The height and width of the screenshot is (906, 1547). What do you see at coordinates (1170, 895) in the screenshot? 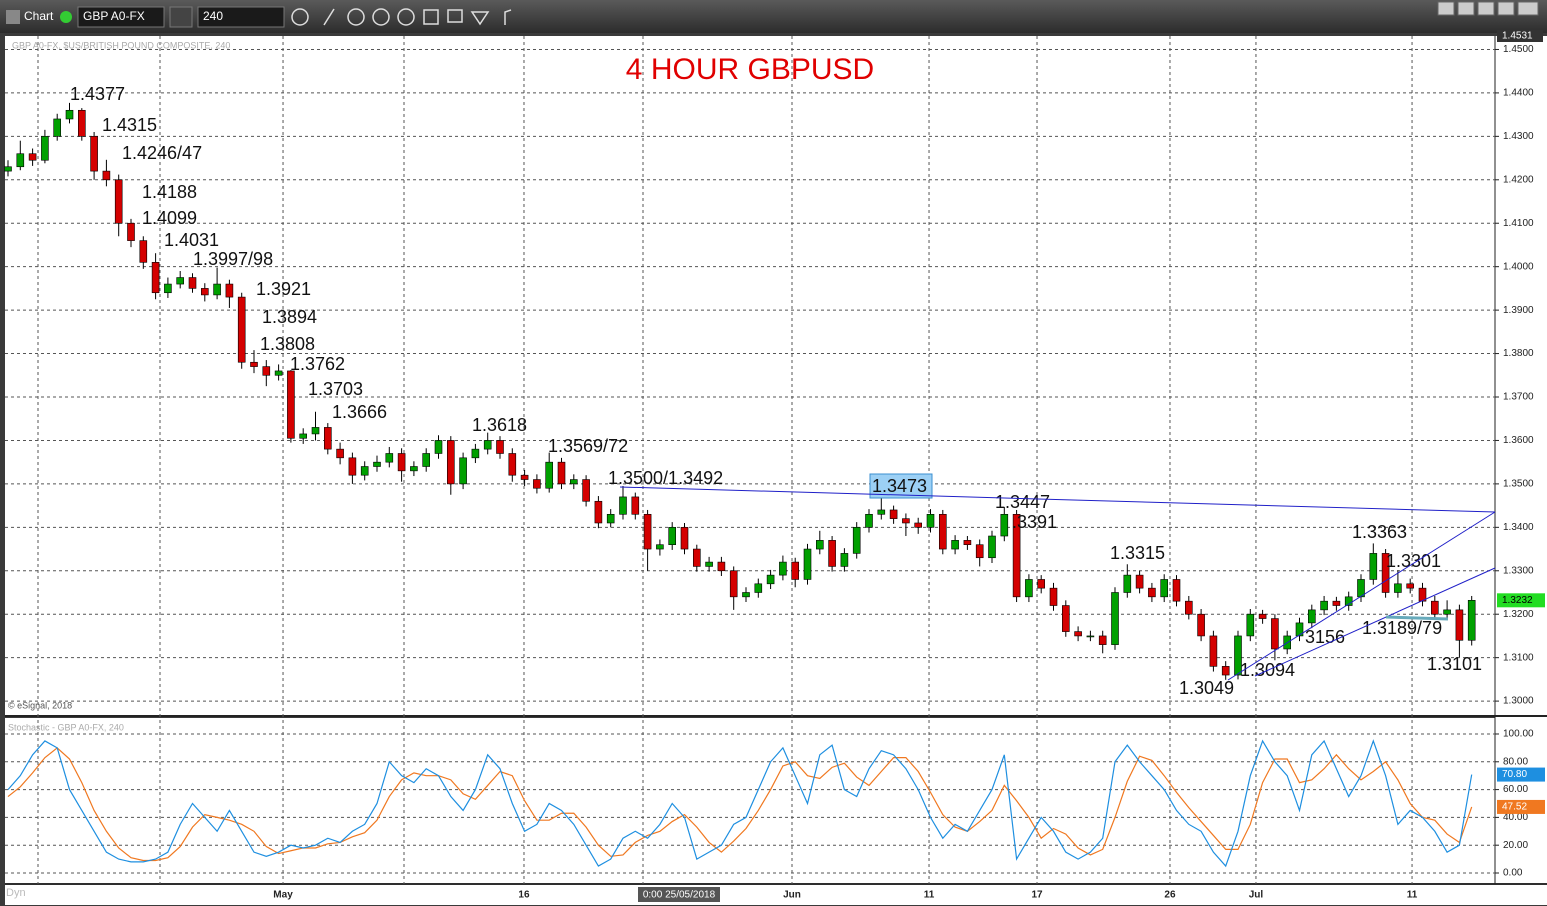
I see `x-tick-label: 26` at bounding box center [1170, 895].